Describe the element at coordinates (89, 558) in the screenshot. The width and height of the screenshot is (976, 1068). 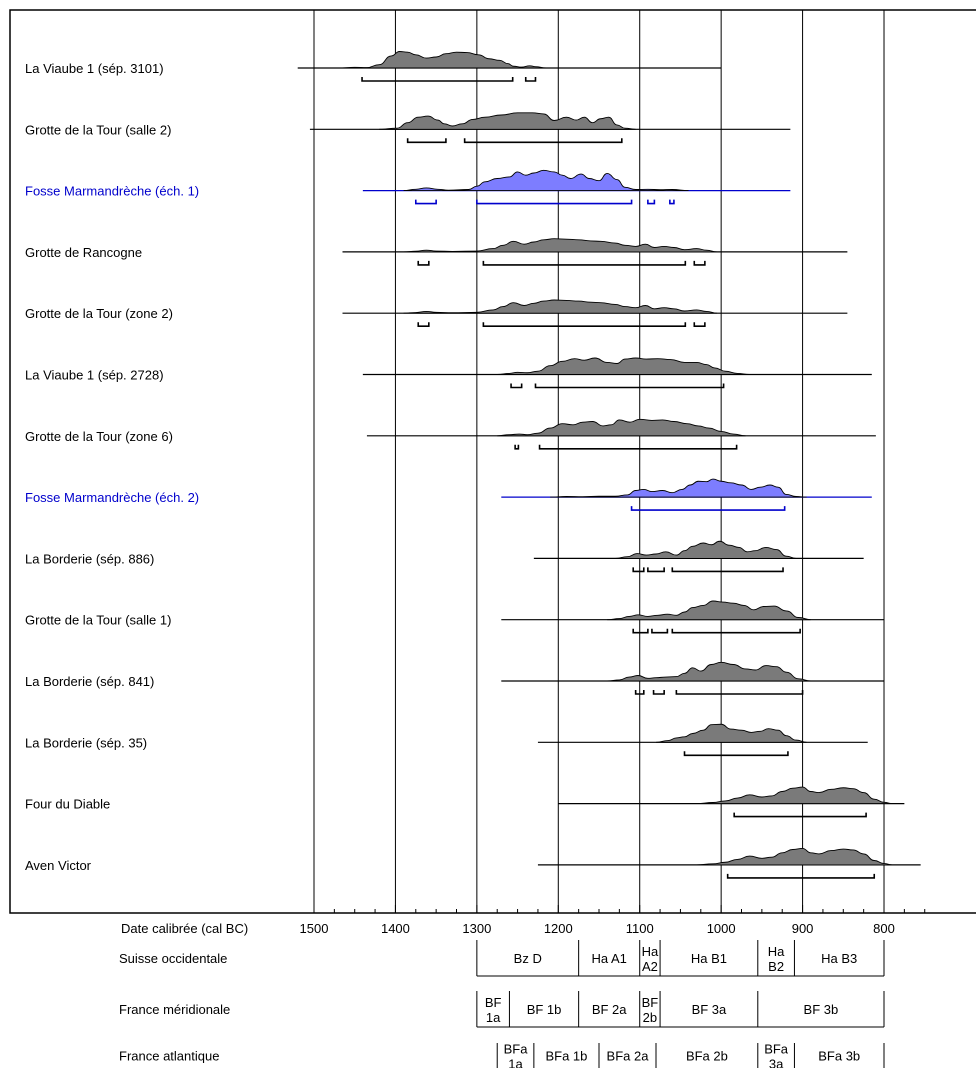
I see `series-label: La Borderie (sép. 886)` at that location.